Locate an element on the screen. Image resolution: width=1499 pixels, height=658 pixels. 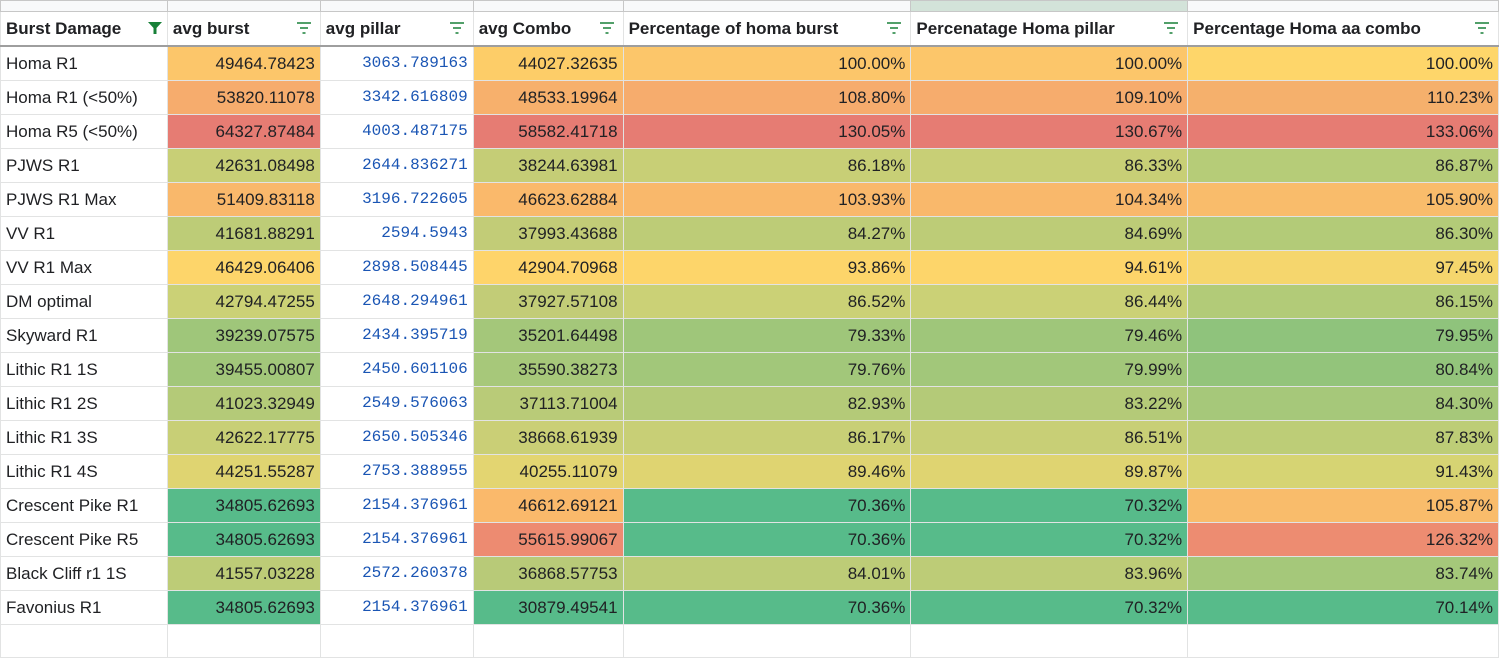
value-cell: 37113.71004 is located at coordinates (548, 403).